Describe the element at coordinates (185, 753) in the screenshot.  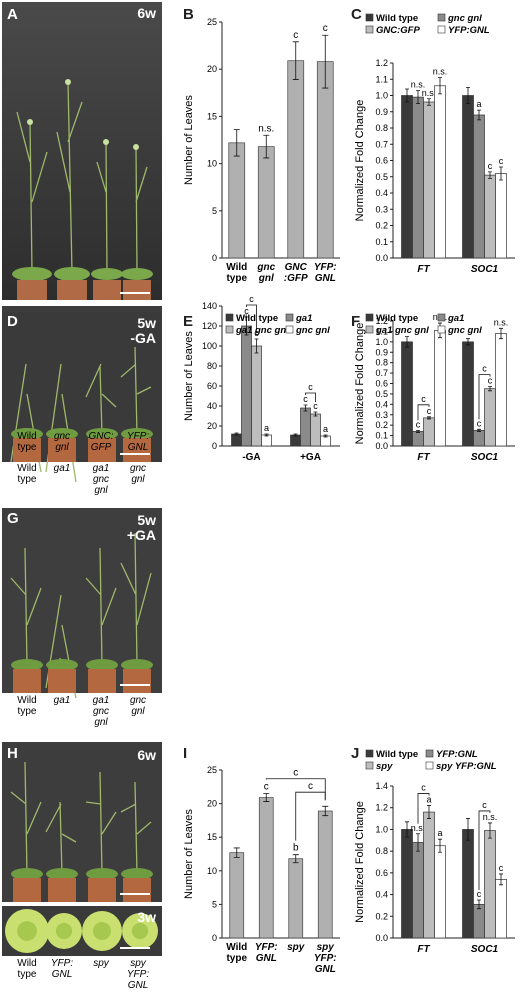
I see `panel-i-label: I` at that location.